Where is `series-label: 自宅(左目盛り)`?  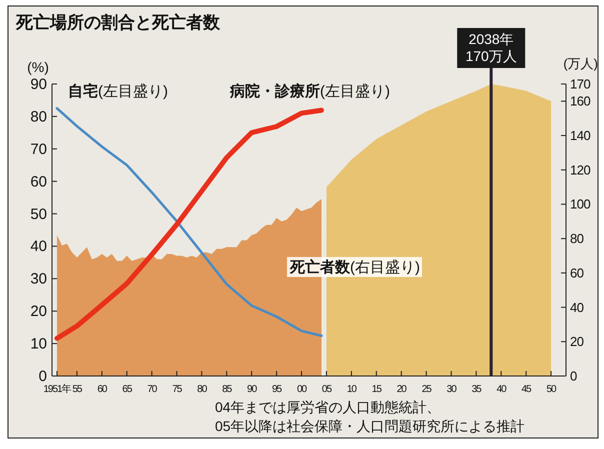
series-label: 自宅(左目盛り) is located at coordinates (118, 91).